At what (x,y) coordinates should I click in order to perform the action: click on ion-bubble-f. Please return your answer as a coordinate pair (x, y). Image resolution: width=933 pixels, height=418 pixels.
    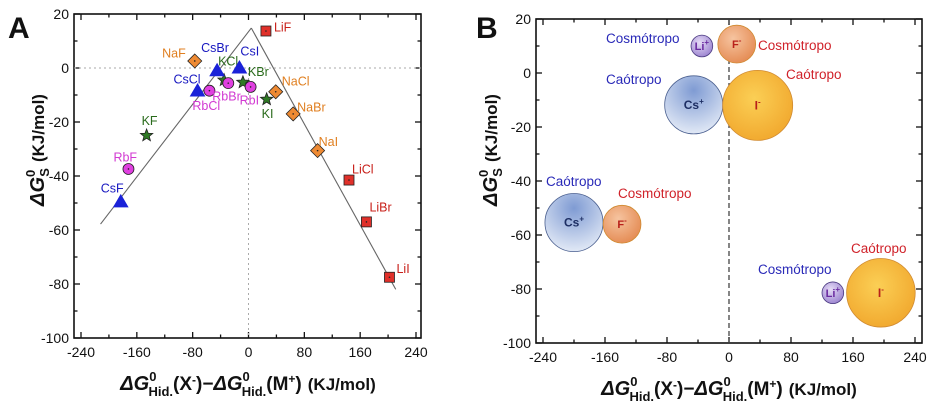
    Looking at the image, I should click on (737, 44).